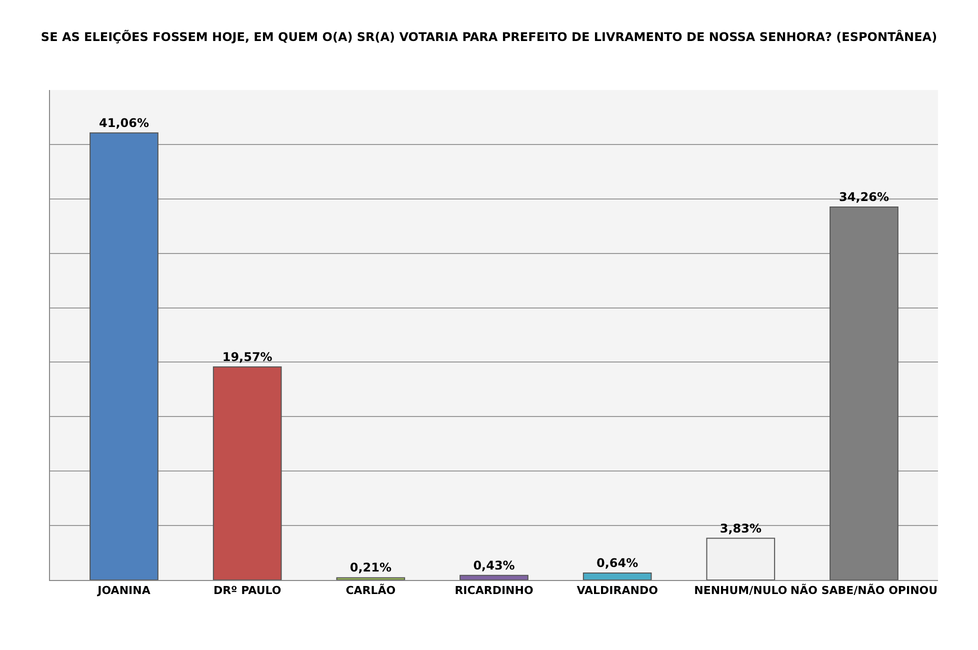 The height and width of the screenshot is (650, 978). Describe the element at coordinates (741, 528) in the screenshot. I see `data-label: 3,83%` at that location.